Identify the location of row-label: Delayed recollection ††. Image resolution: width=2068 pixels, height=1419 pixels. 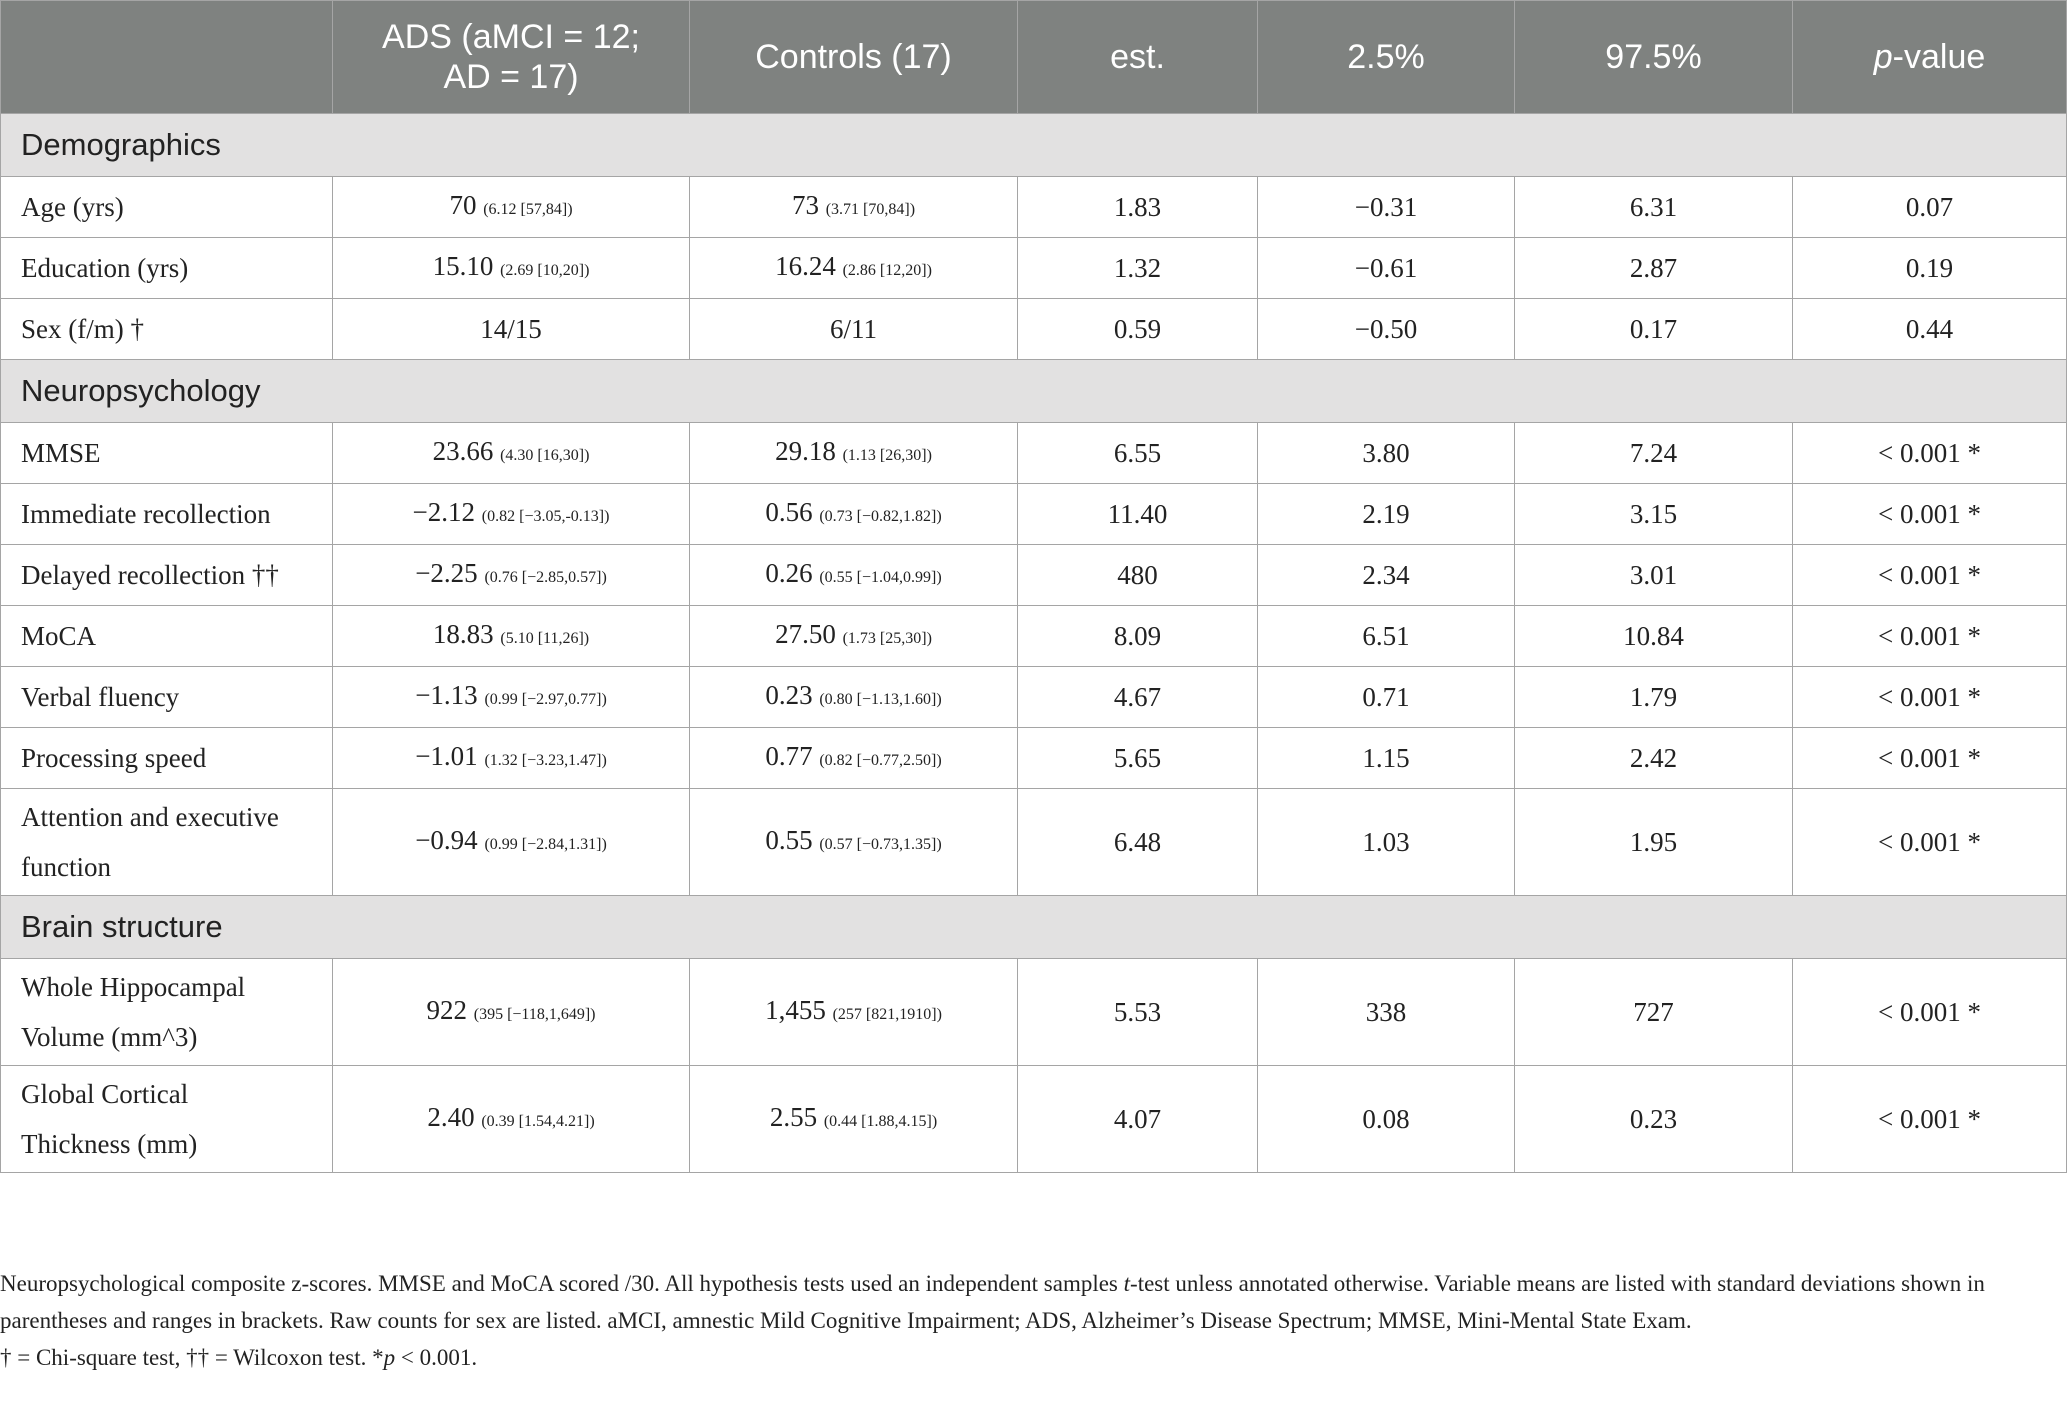
(166, 575).